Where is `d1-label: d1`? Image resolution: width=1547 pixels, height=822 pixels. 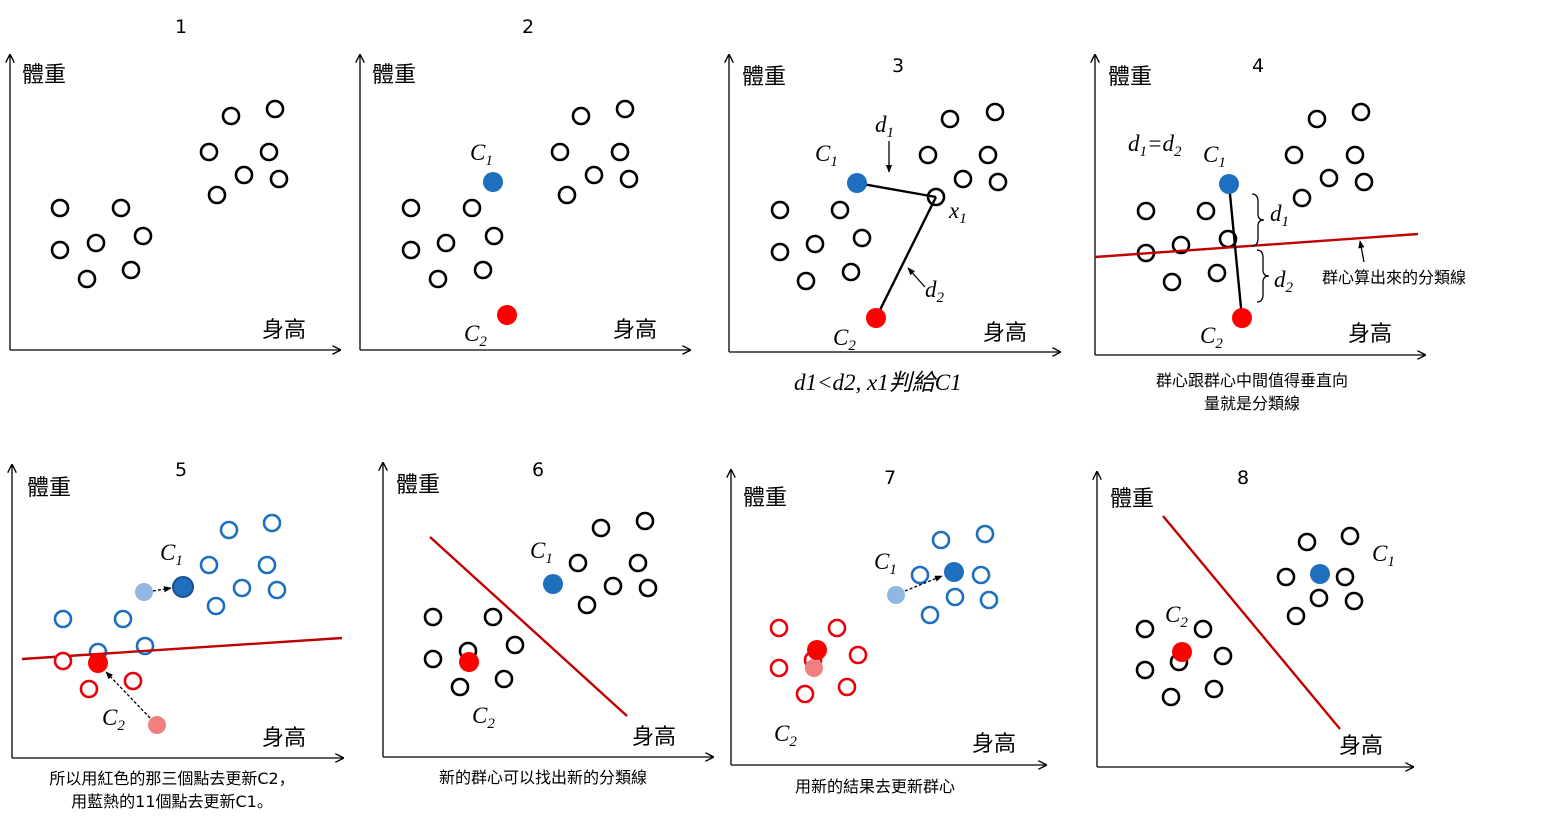
d1-label: d1 is located at coordinates (1279, 215).